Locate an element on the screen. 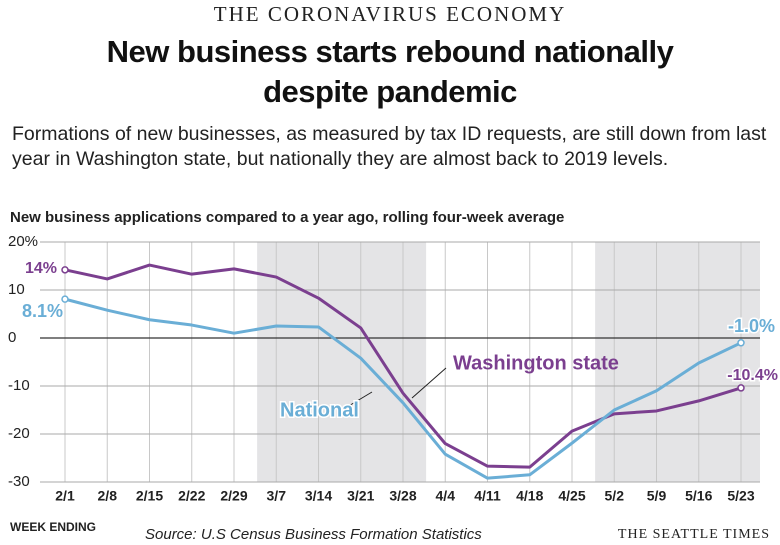  x-tick-label: 3/28 is located at coordinates (402, 496).